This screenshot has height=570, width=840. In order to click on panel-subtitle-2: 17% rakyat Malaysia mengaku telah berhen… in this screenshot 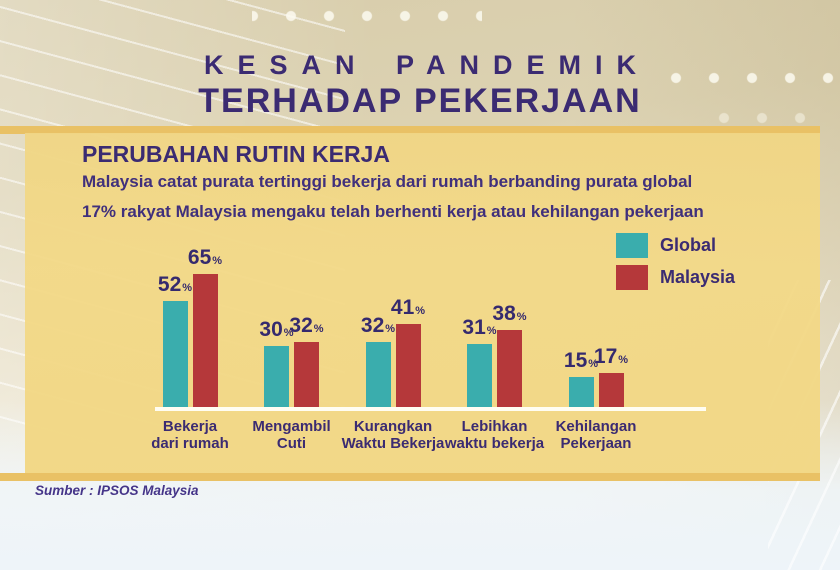, I will do `click(393, 211)`.